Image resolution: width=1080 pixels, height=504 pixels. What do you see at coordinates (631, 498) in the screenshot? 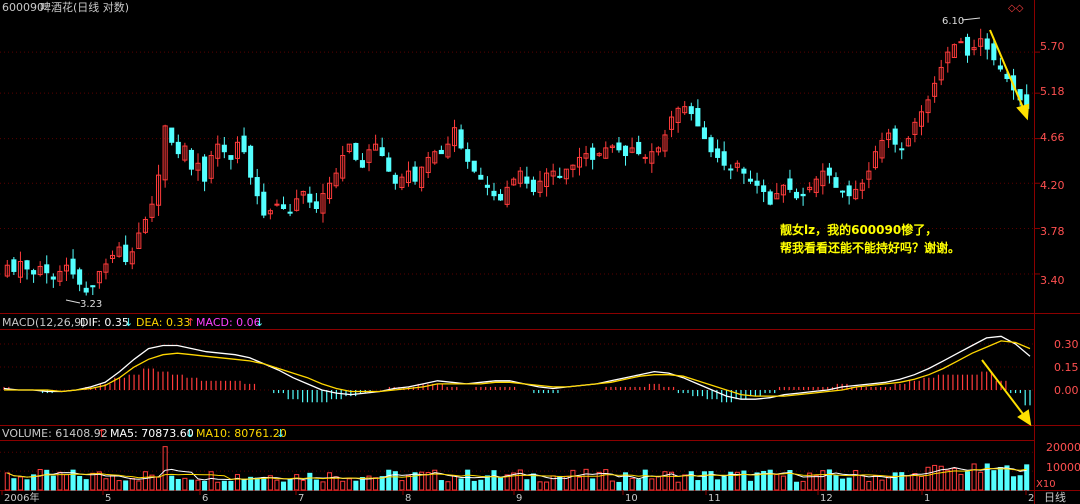
I see `x-label: 10` at bounding box center [631, 498].